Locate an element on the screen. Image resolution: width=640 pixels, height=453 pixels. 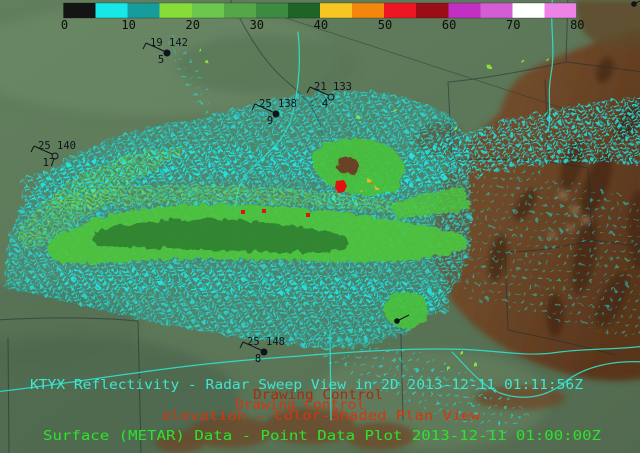
colorbar-outline is located at coordinates (320, 10).